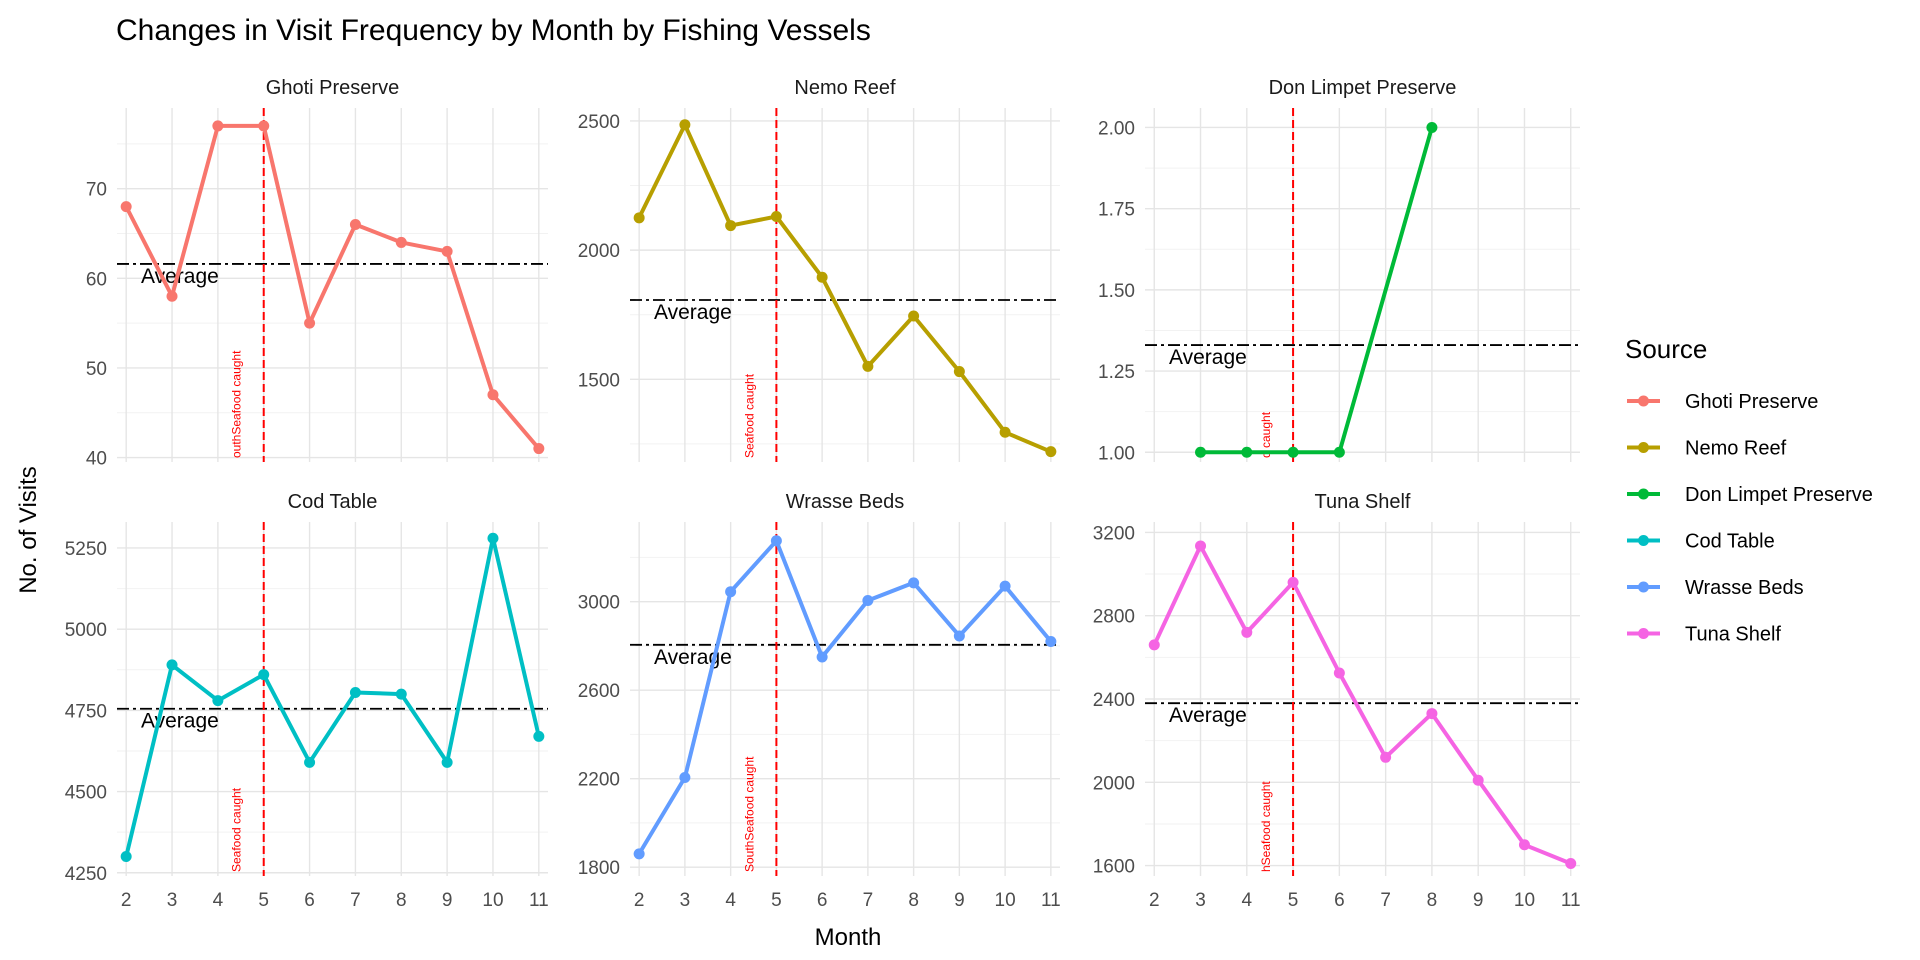  I want to click on panel-strip-label: Don Limpet Preserve, so click(1363, 88).